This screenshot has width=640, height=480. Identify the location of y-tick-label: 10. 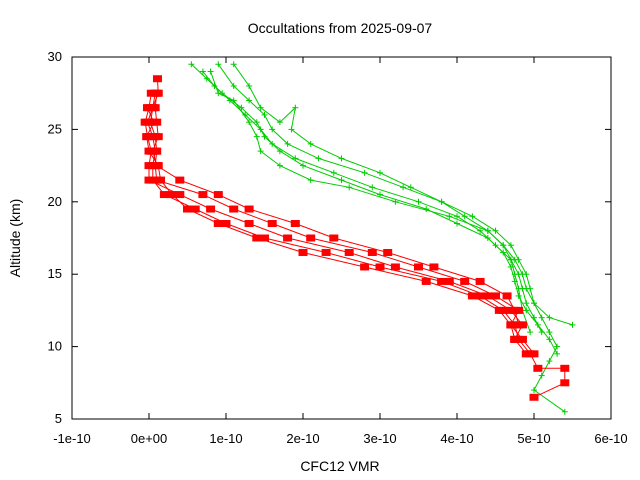
(55, 346).